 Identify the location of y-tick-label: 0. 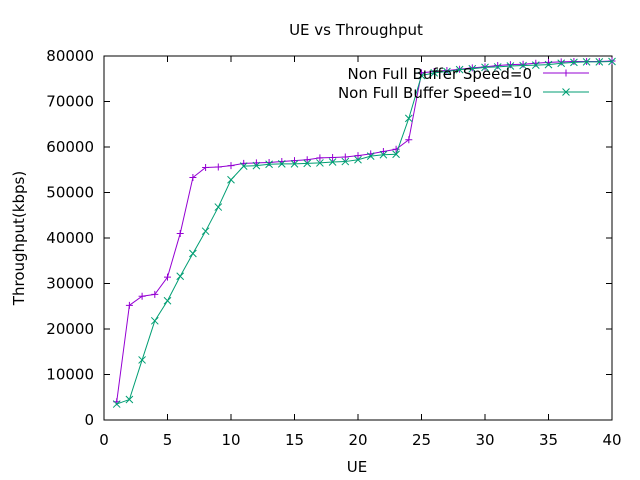
(89, 420).